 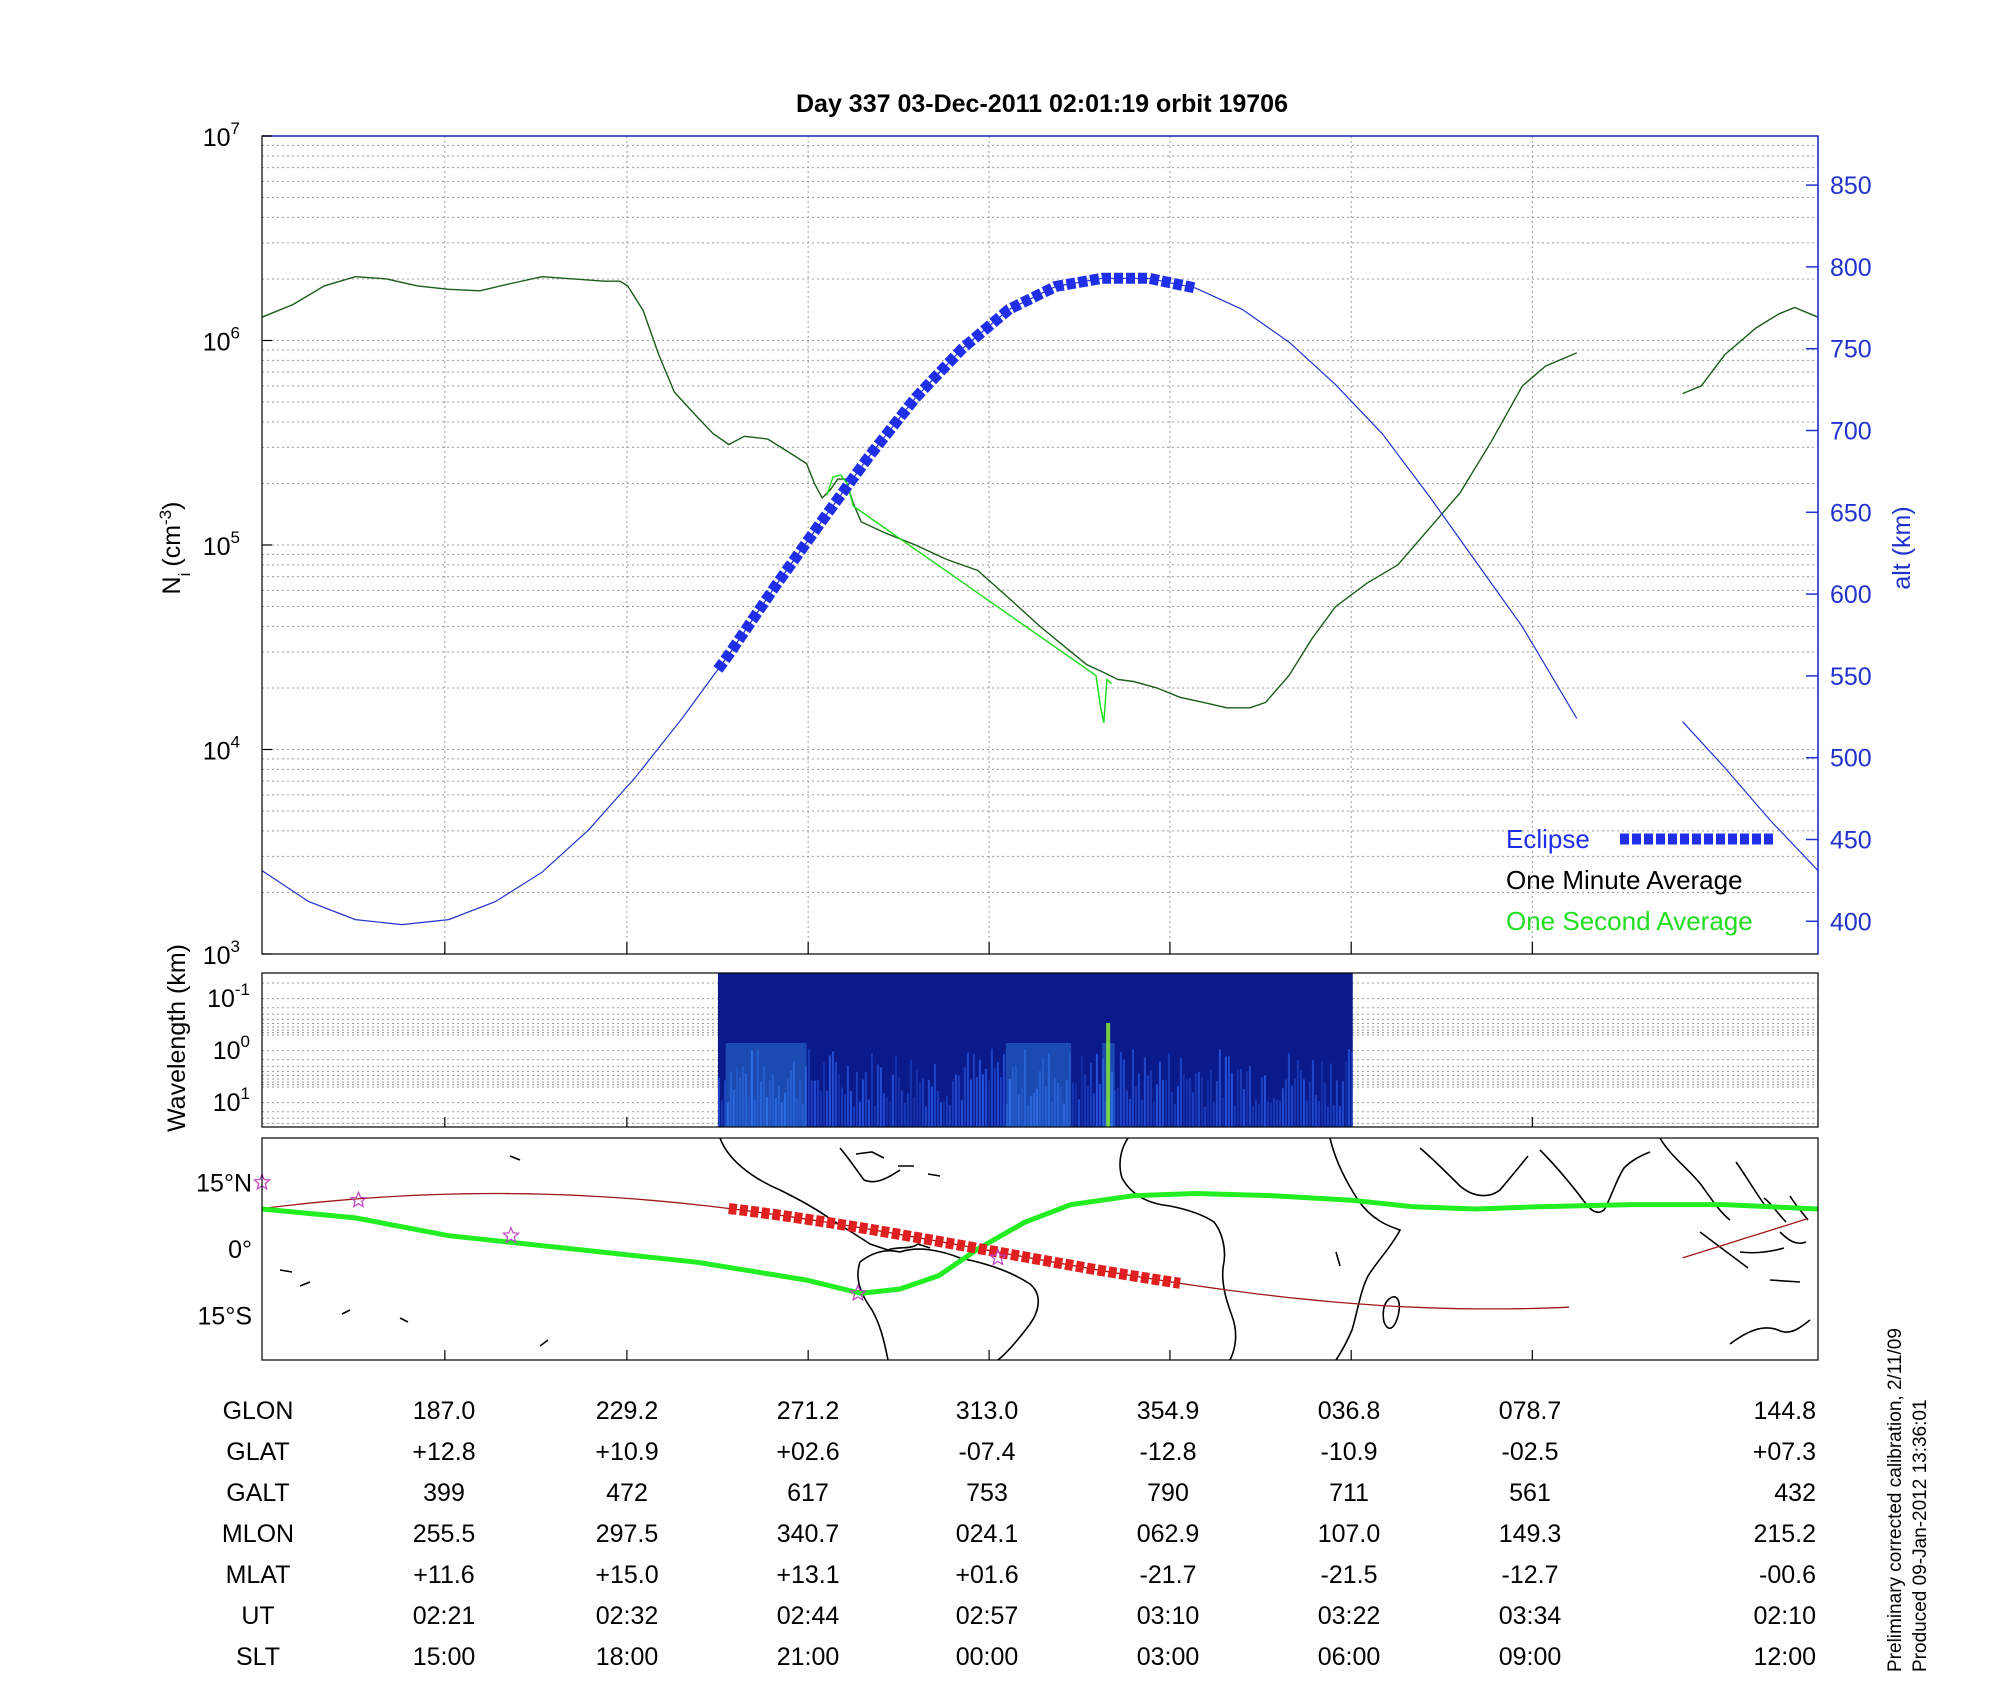 What do you see at coordinates (1349, 1493) in the screenshot?
I see `table-cell: 711` at bounding box center [1349, 1493].